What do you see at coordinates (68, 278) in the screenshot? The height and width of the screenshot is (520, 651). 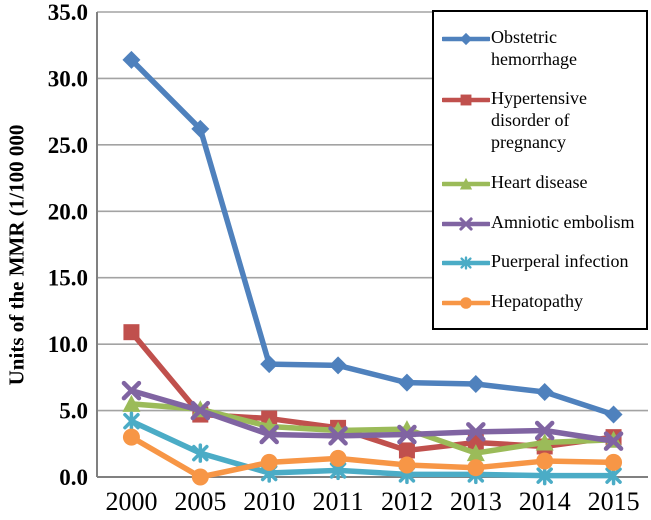 I see `y-tick-label: 15.0` at bounding box center [68, 278].